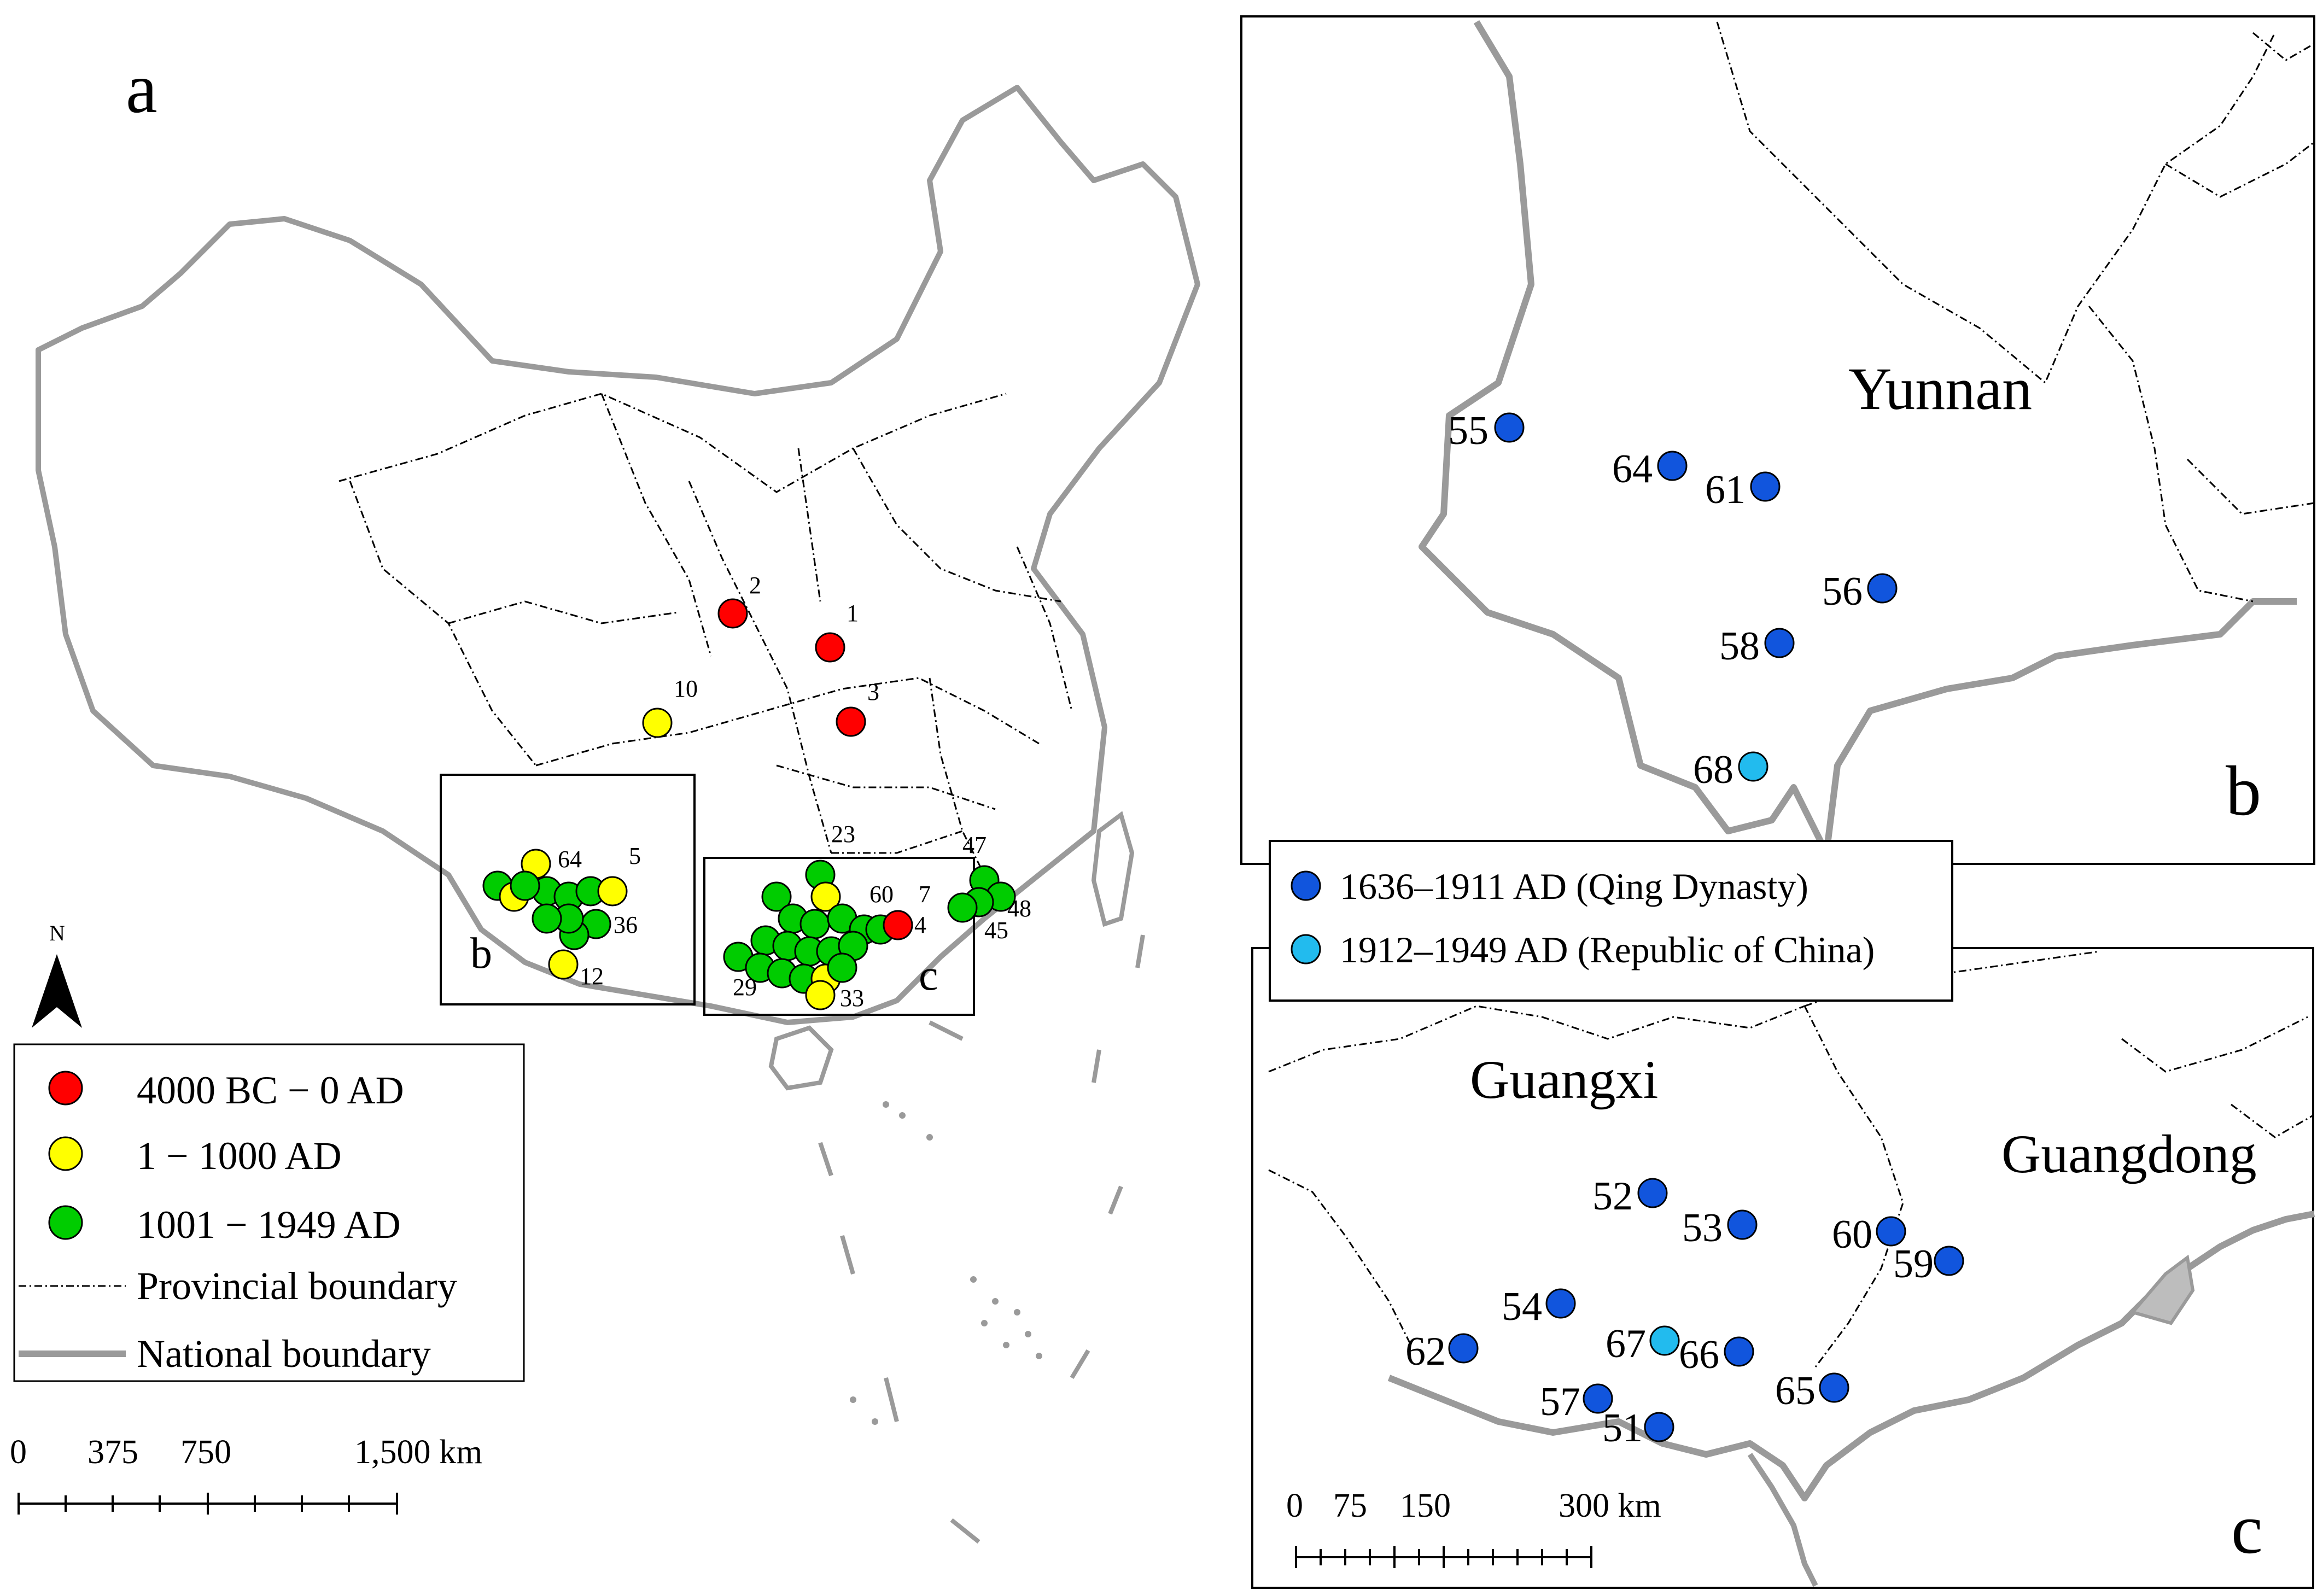 The width and height of the screenshot is (2323, 1596). I want to click on svg-text: 1 − 1000 AD, so click(239, 1156).